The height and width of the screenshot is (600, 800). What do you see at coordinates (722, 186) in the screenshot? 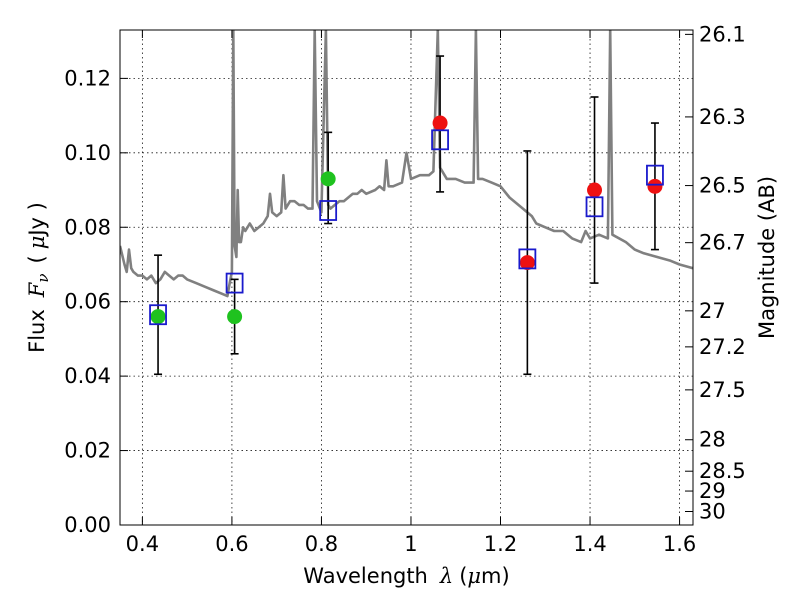
I see `y-right-tick-label: 26.5` at bounding box center [722, 186].